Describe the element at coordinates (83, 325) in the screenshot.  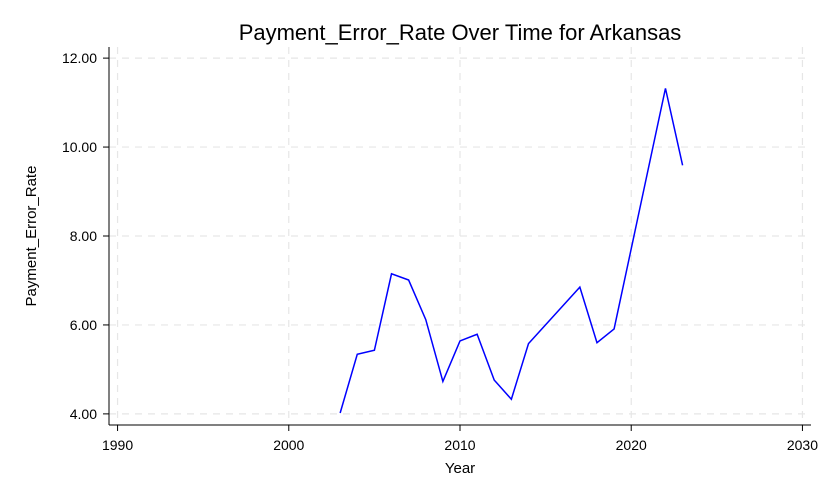
I see `y-tick-label: 6.00` at that location.